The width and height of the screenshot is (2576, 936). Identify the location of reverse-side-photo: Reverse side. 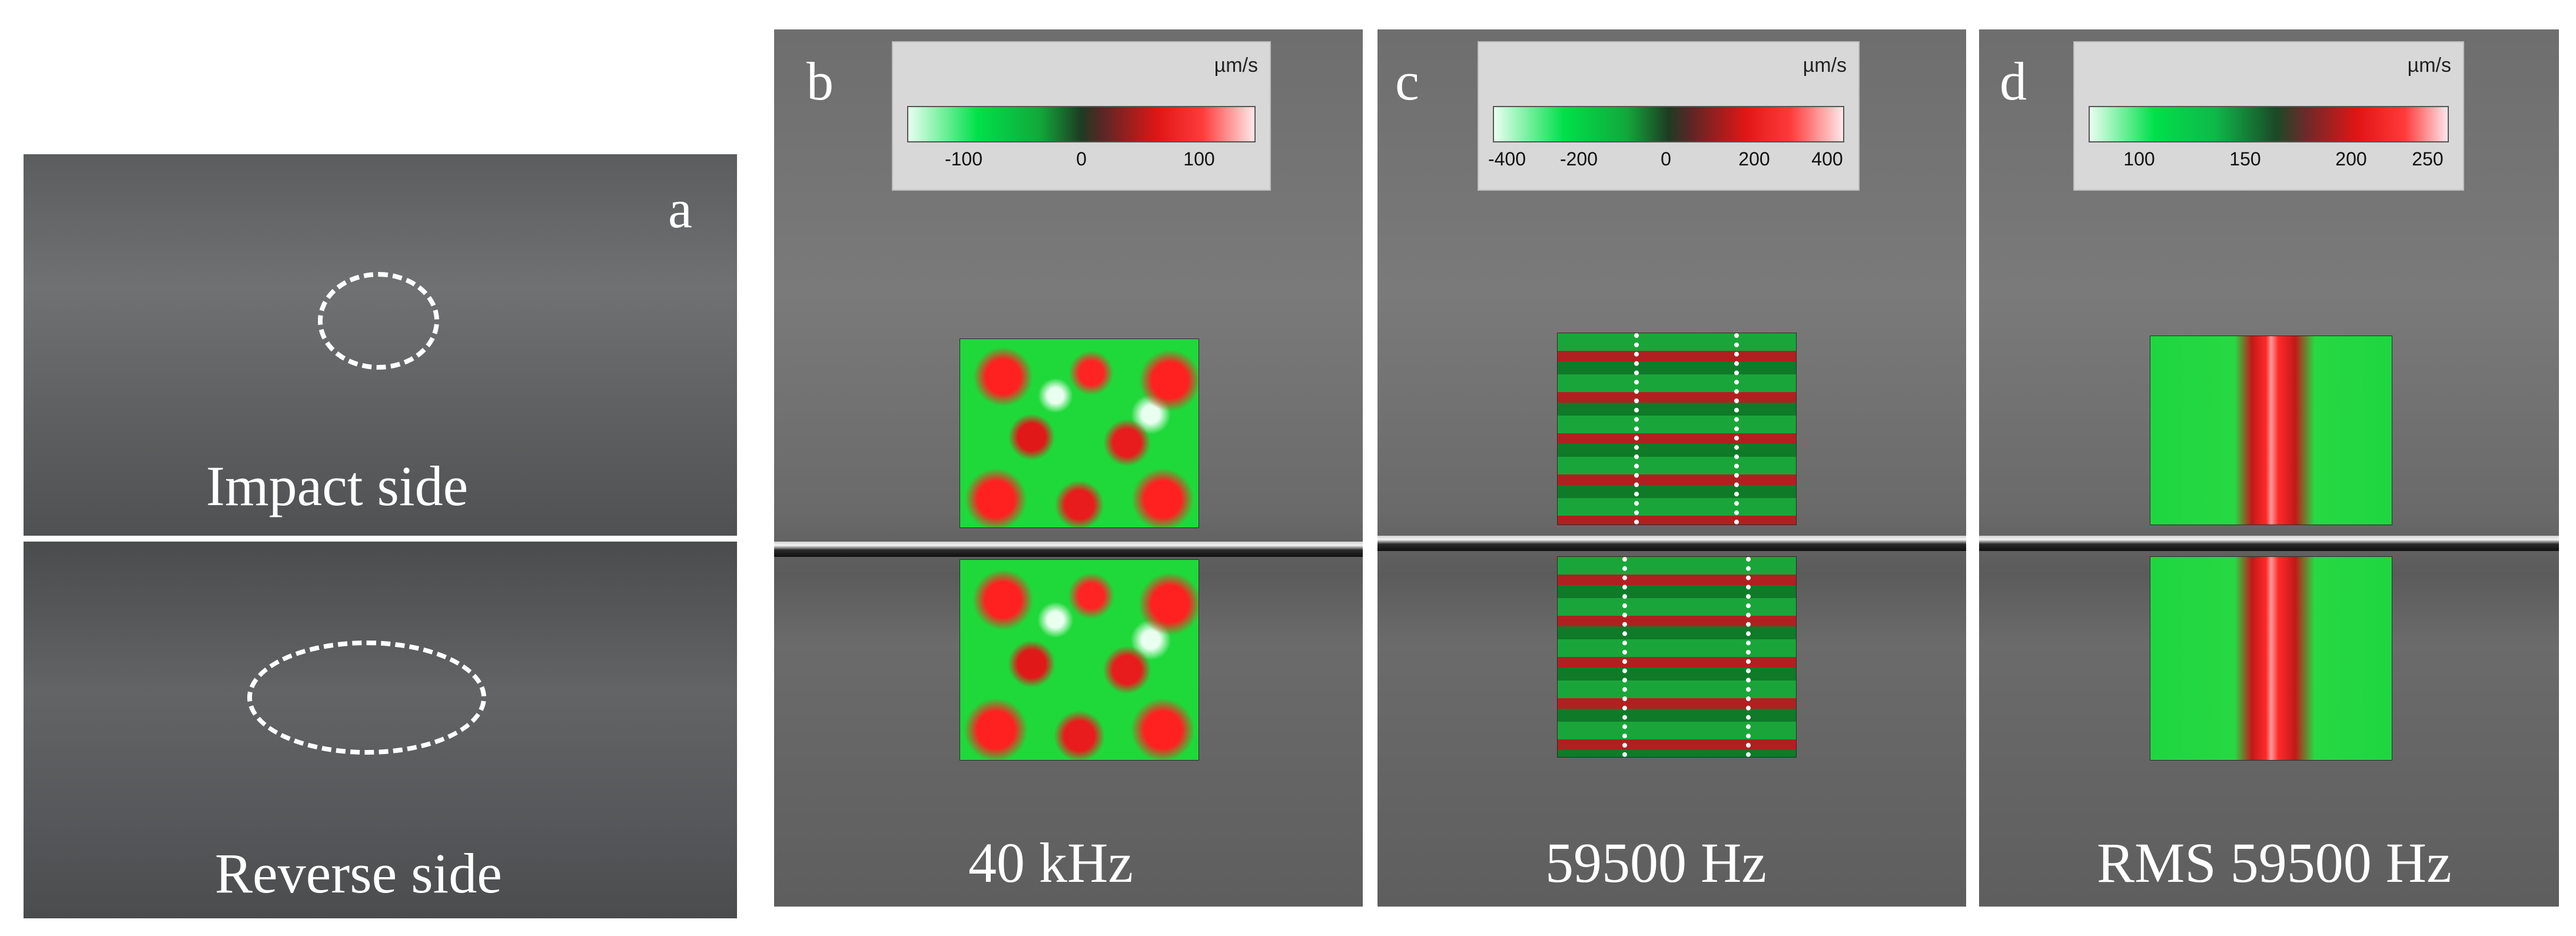
(380, 730).